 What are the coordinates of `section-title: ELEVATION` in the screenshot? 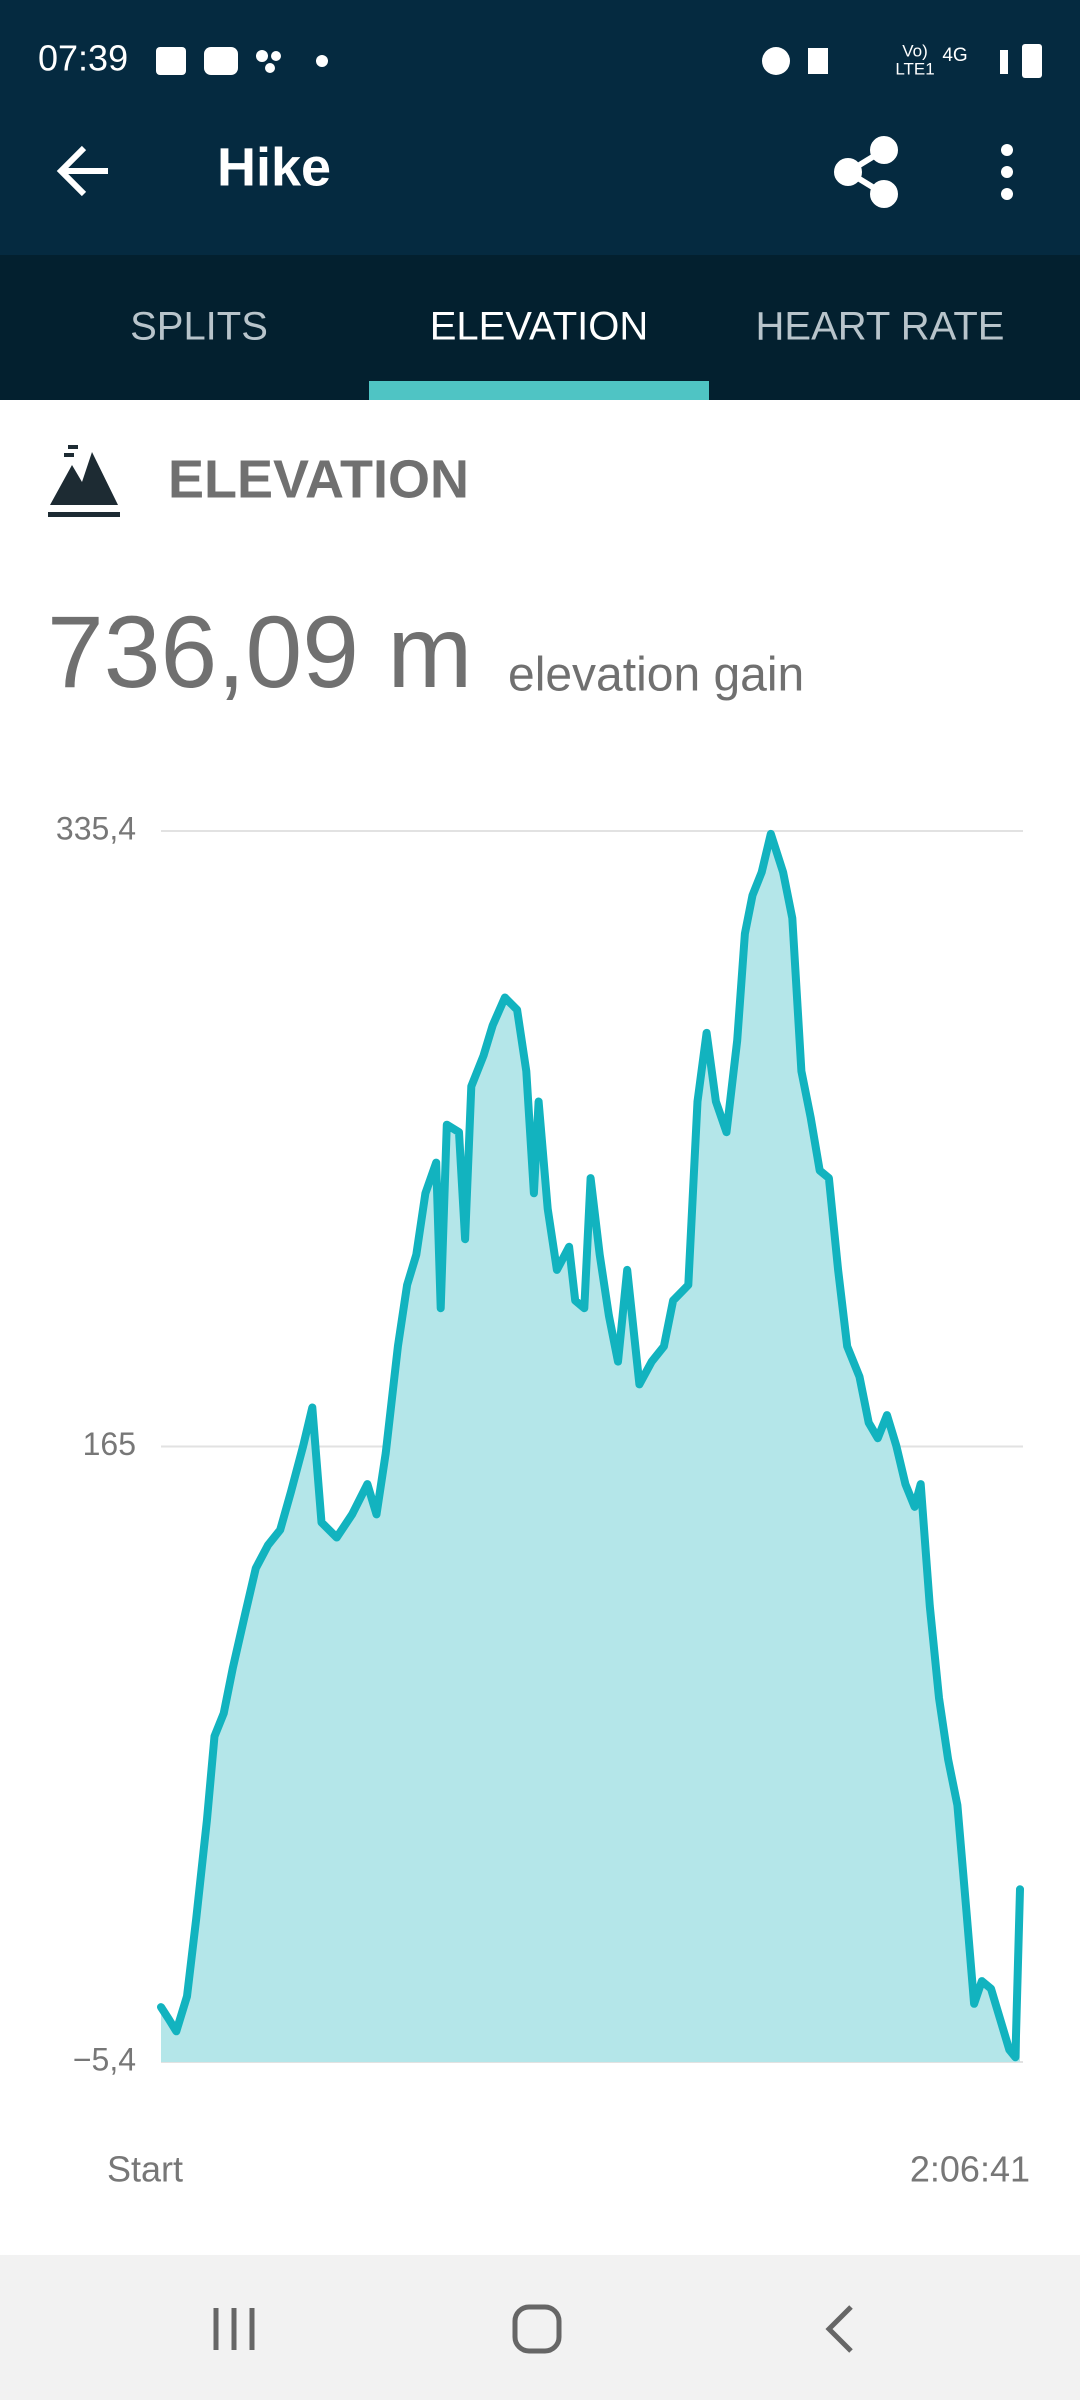 It's located at (318, 479).